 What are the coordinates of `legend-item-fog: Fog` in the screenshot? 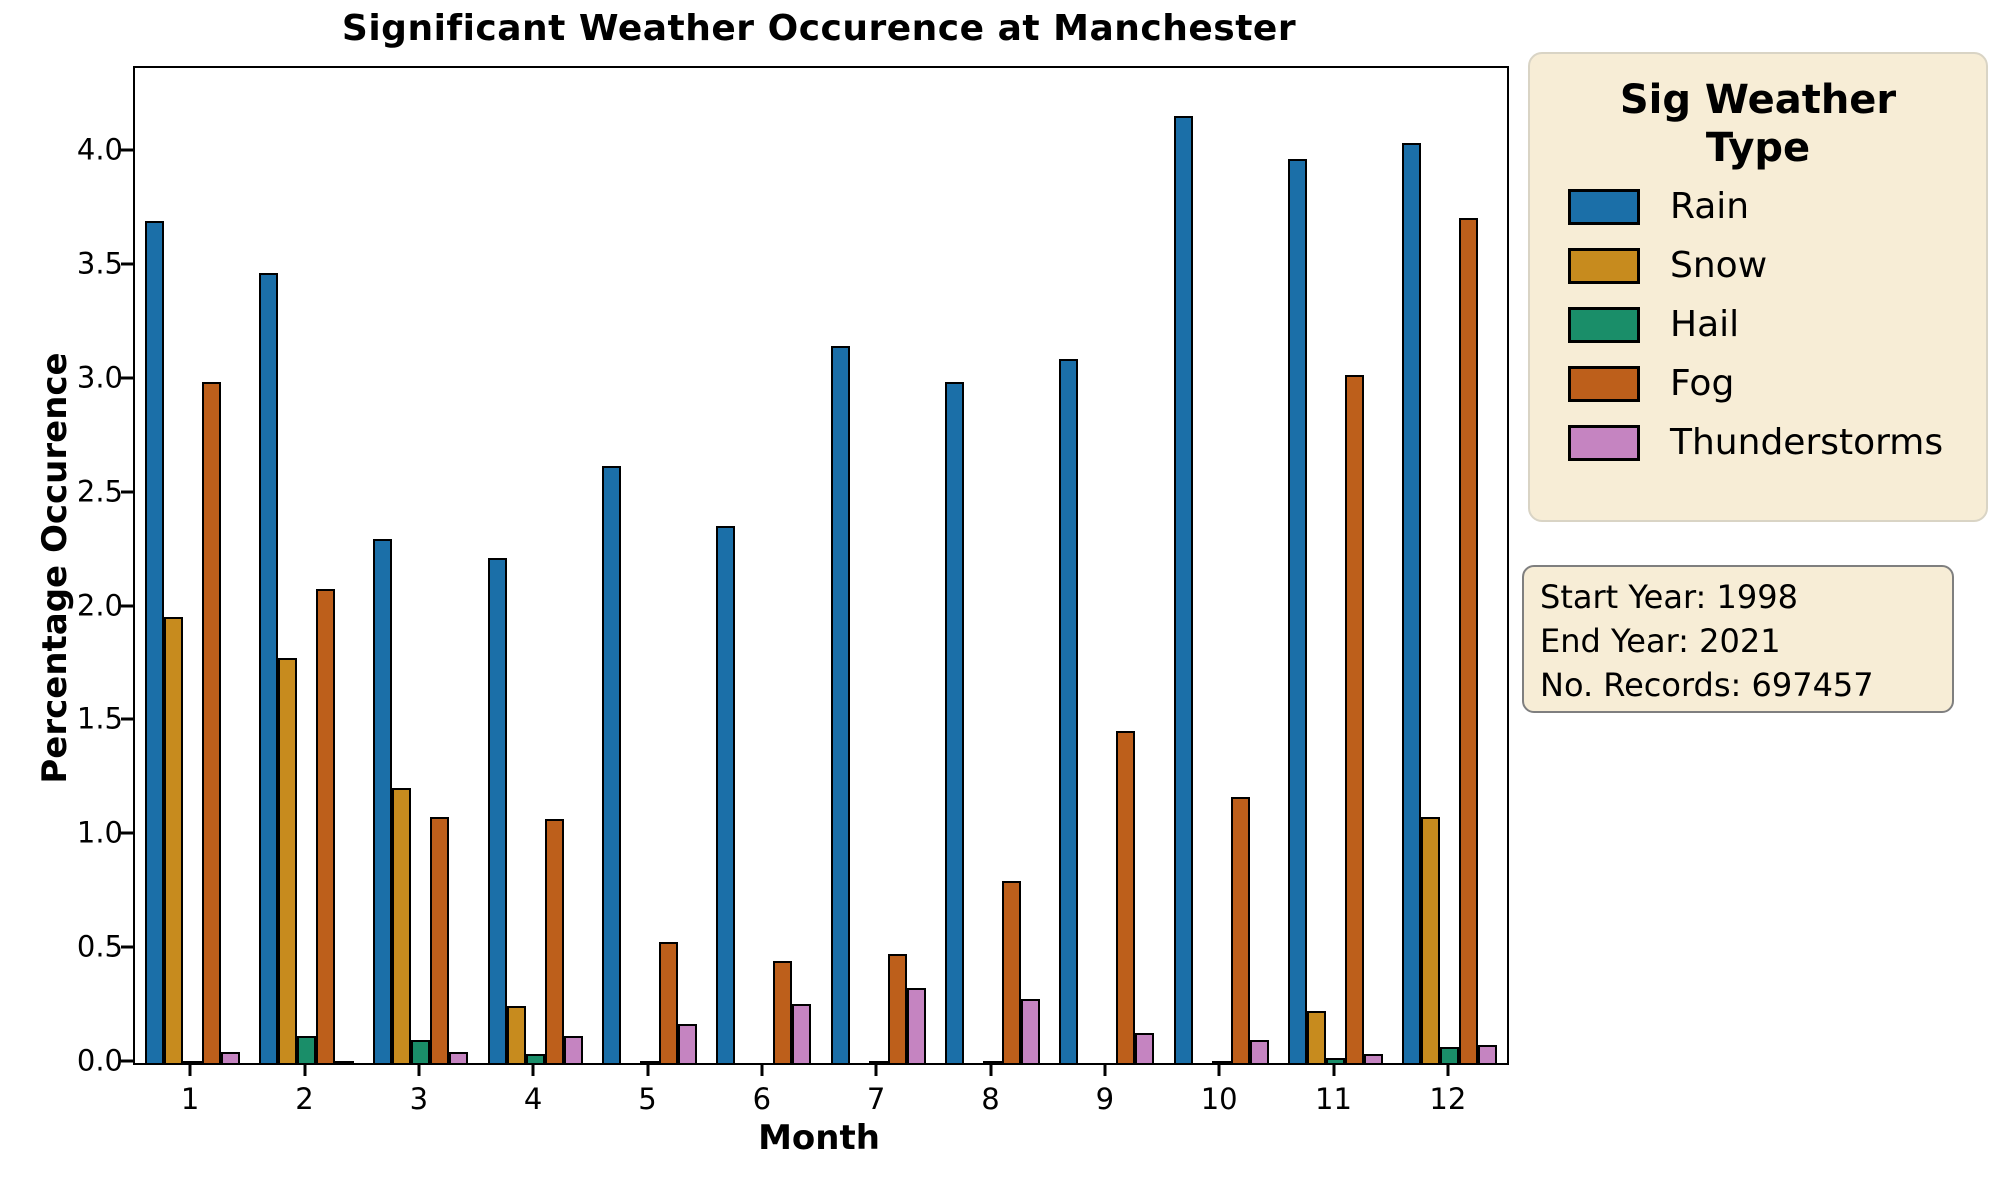 It's located at (1777, 383).